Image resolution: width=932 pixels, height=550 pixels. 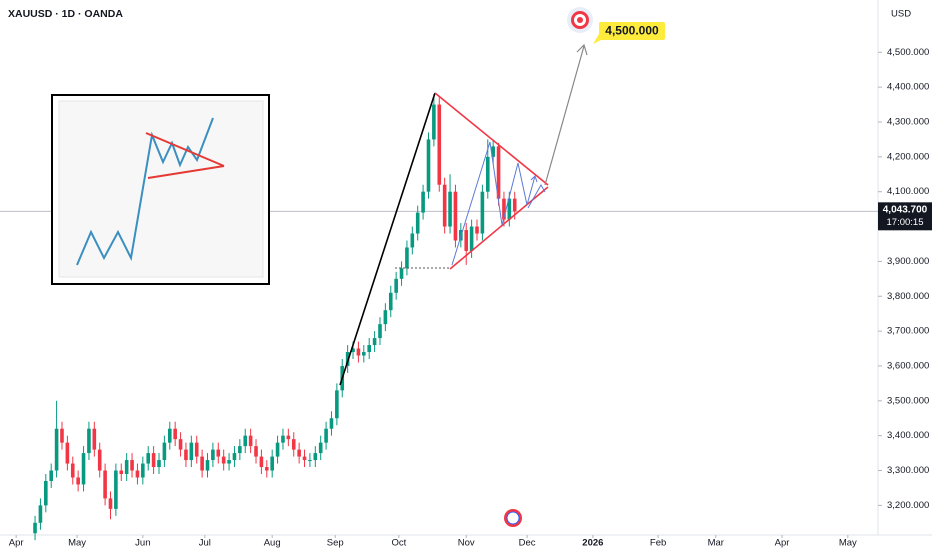 What do you see at coordinates (908, 122) in the screenshot?
I see `y-tick-label: 4,300.000` at bounding box center [908, 122].